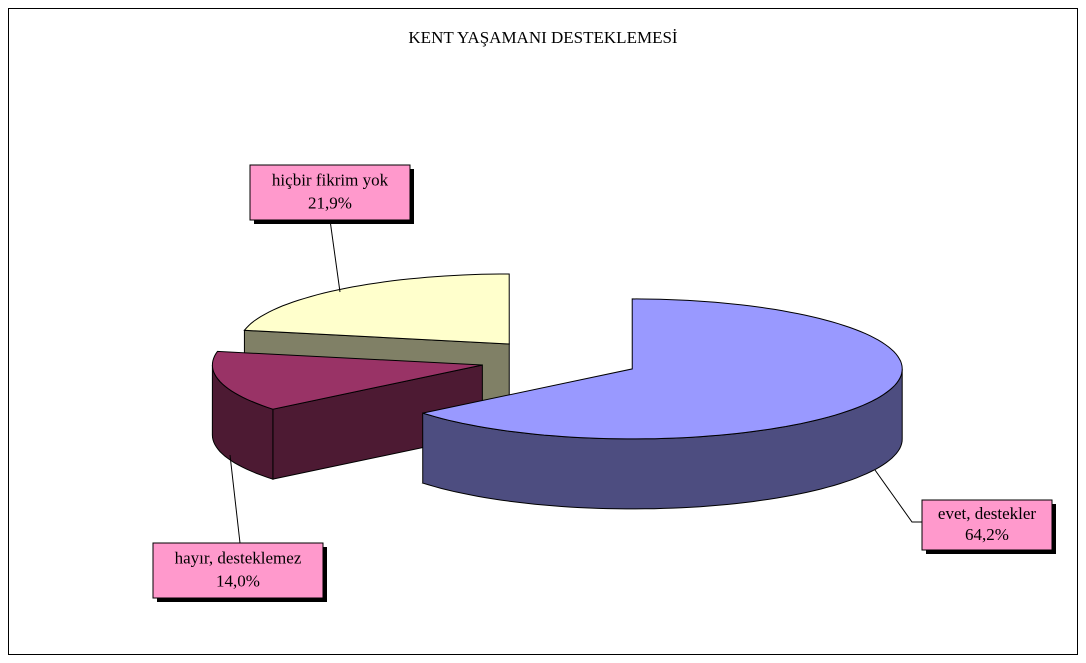 This screenshot has height=663, width=1086. What do you see at coordinates (238, 557) in the screenshot?
I see `label-category: hayır, desteklemez` at bounding box center [238, 557].